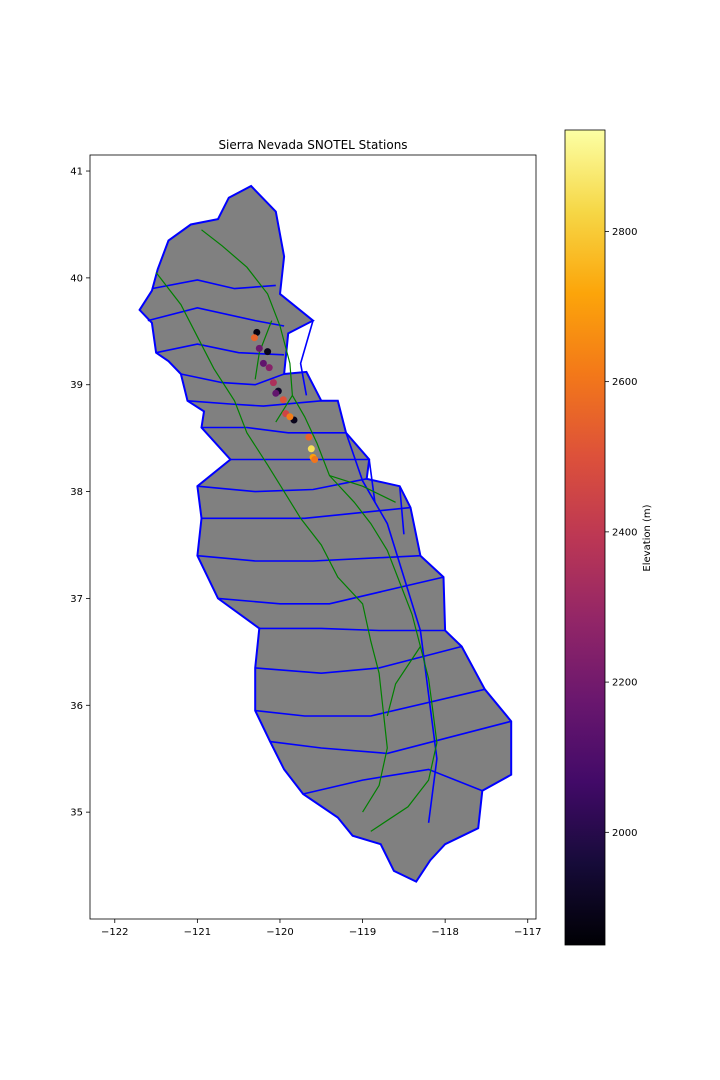 The width and height of the screenshot is (720, 1080). Describe the element at coordinates (444, 932) in the screenshot. I see `x-tick-label: −118` at that location.